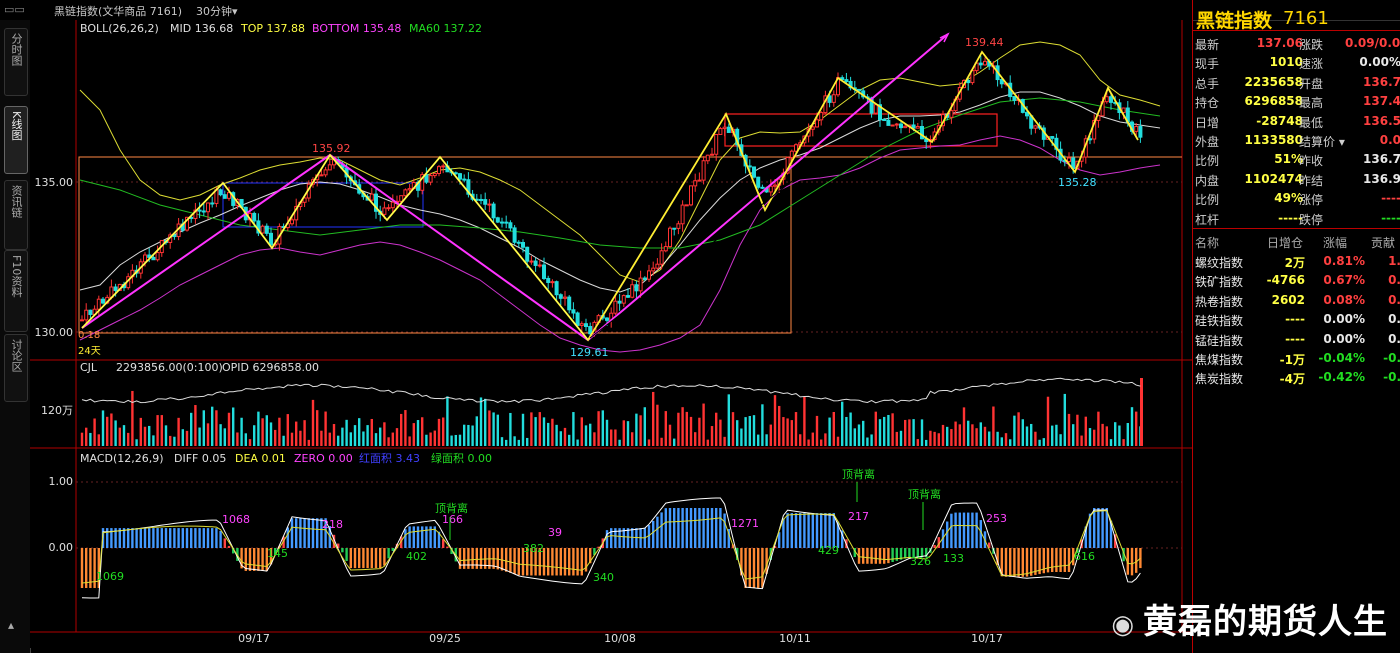 The height and width of the screenshot is (653, 1400). What do you see at coordinates (122, 458) in the screenshot?
I see `macd-label: MACD(12,26,9)` at bounding box center [122, 458].